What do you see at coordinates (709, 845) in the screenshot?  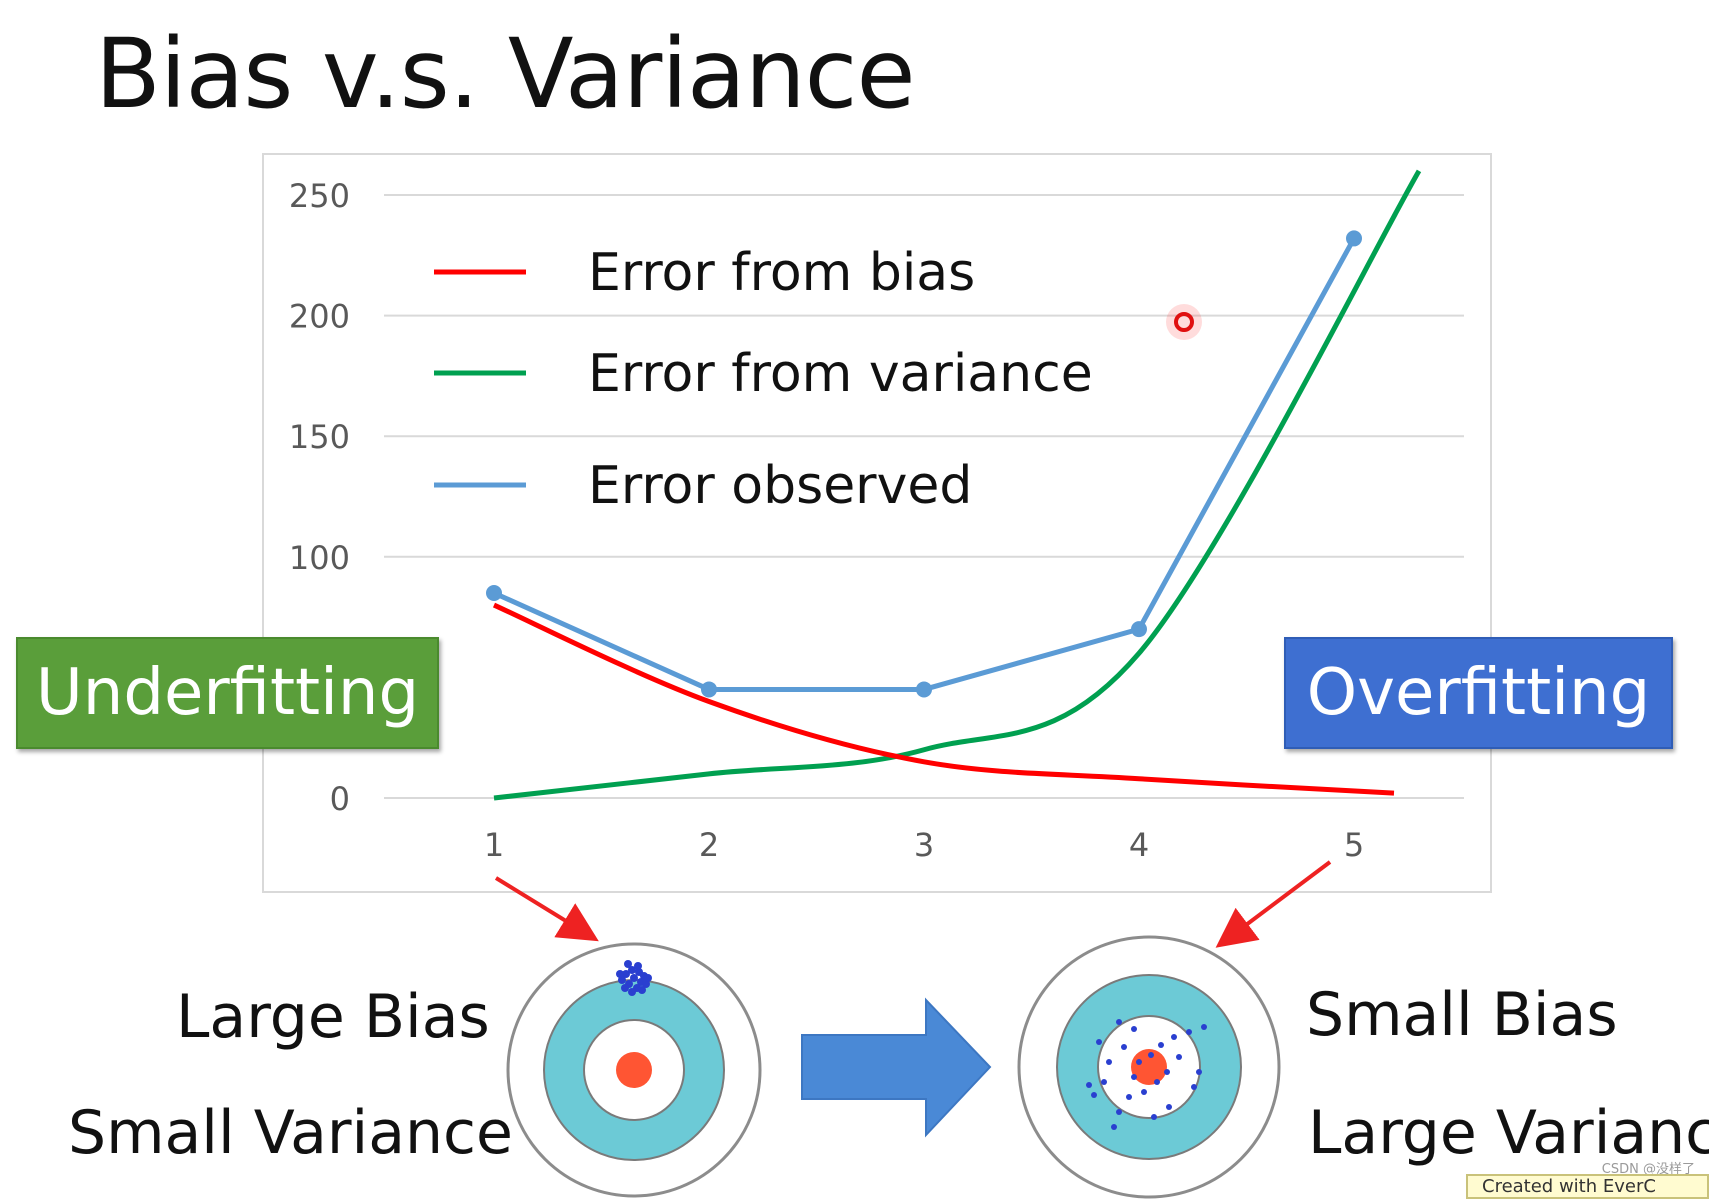 I see `x-tick-label: 2` at bounding box center [709, 845].